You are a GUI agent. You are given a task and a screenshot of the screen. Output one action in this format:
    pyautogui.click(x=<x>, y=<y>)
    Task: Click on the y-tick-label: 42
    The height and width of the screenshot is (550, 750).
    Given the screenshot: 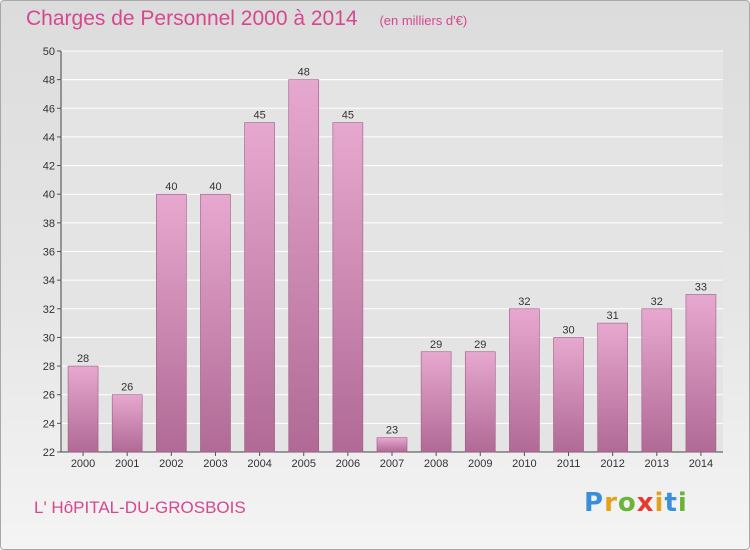 What is the action you would take?
    pyautogui.click(x=49, y=167)
    